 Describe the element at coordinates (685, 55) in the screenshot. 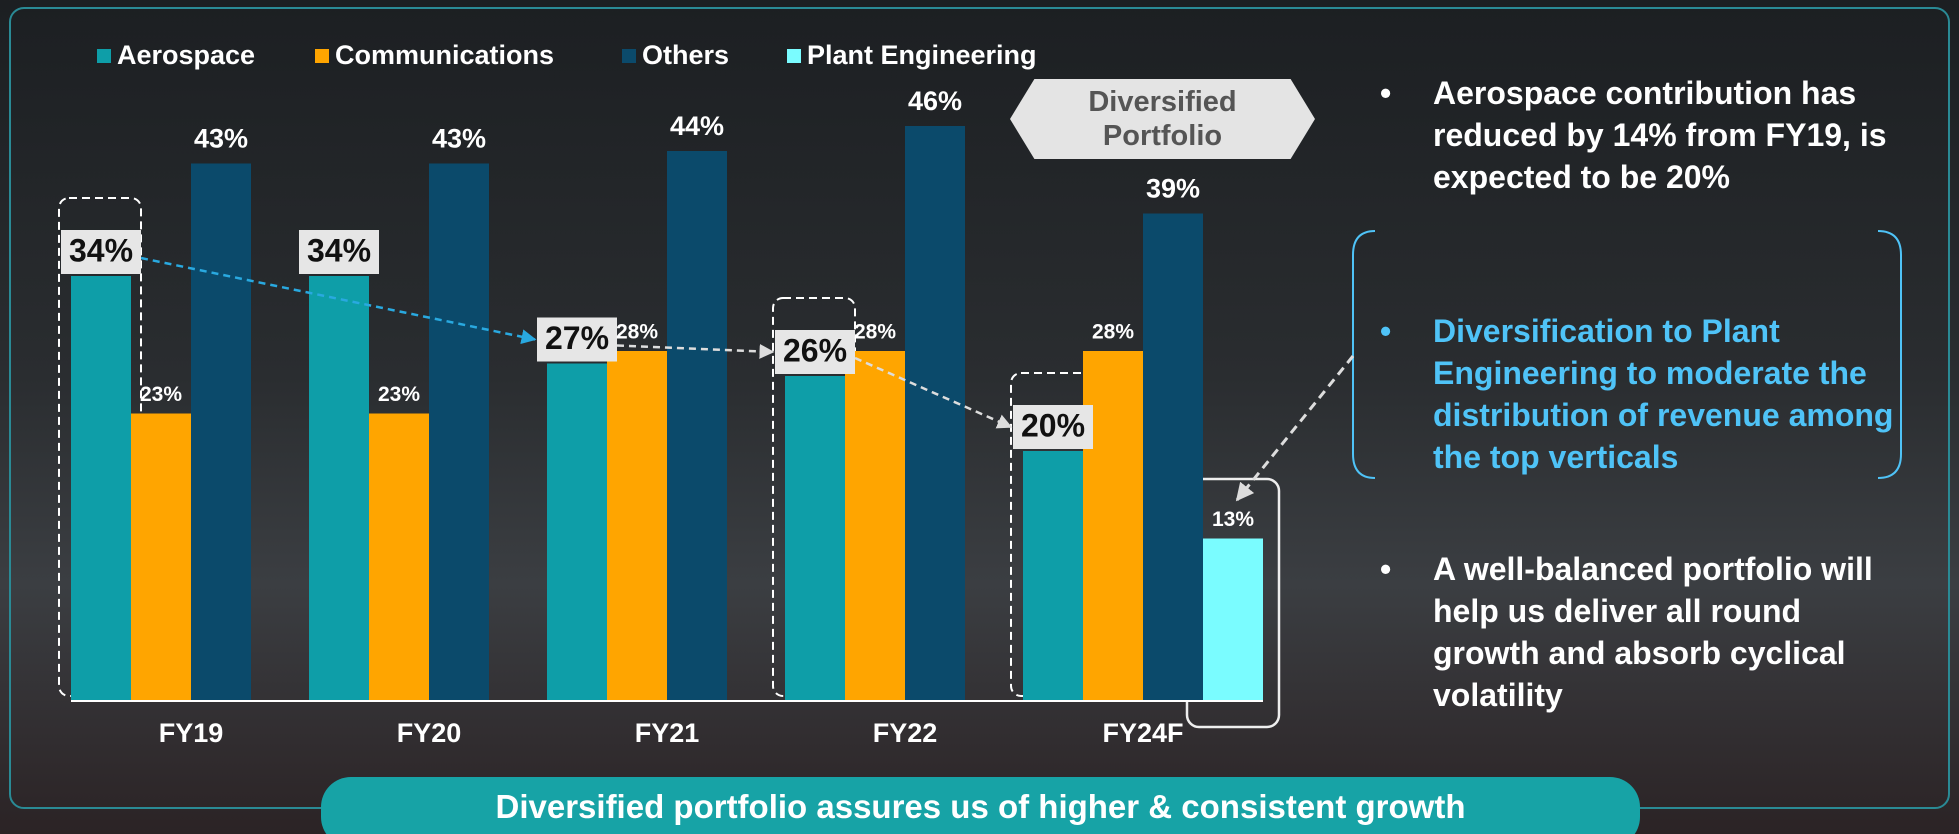

I see `legend-label: Others` at that location.